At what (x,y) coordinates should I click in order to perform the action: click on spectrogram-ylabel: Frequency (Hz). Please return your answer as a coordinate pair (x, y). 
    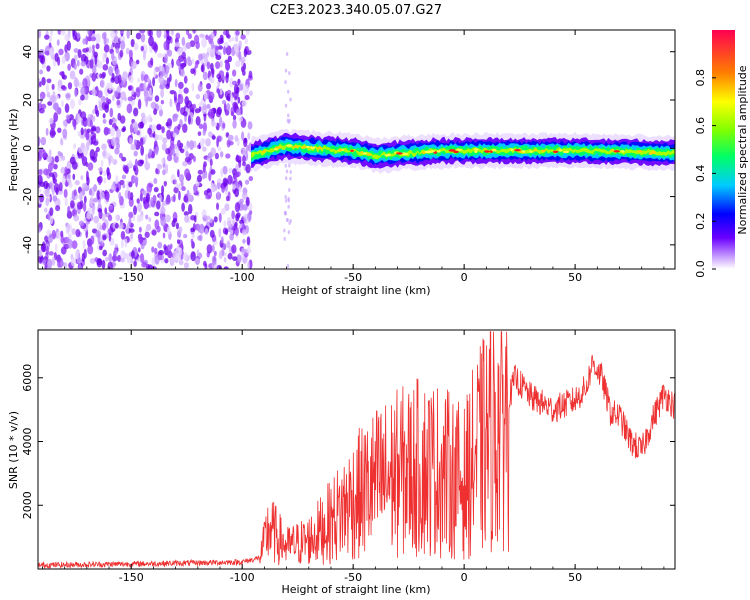
    Looking at the image, I should click on (13, 150).